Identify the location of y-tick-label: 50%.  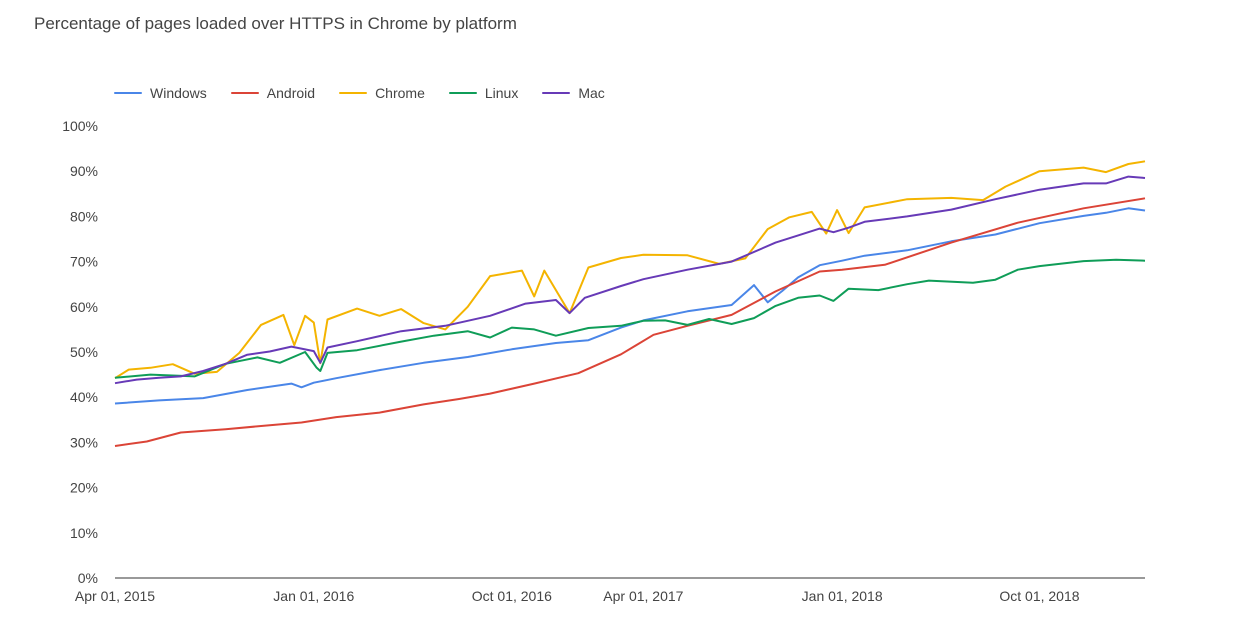
(84, 352).